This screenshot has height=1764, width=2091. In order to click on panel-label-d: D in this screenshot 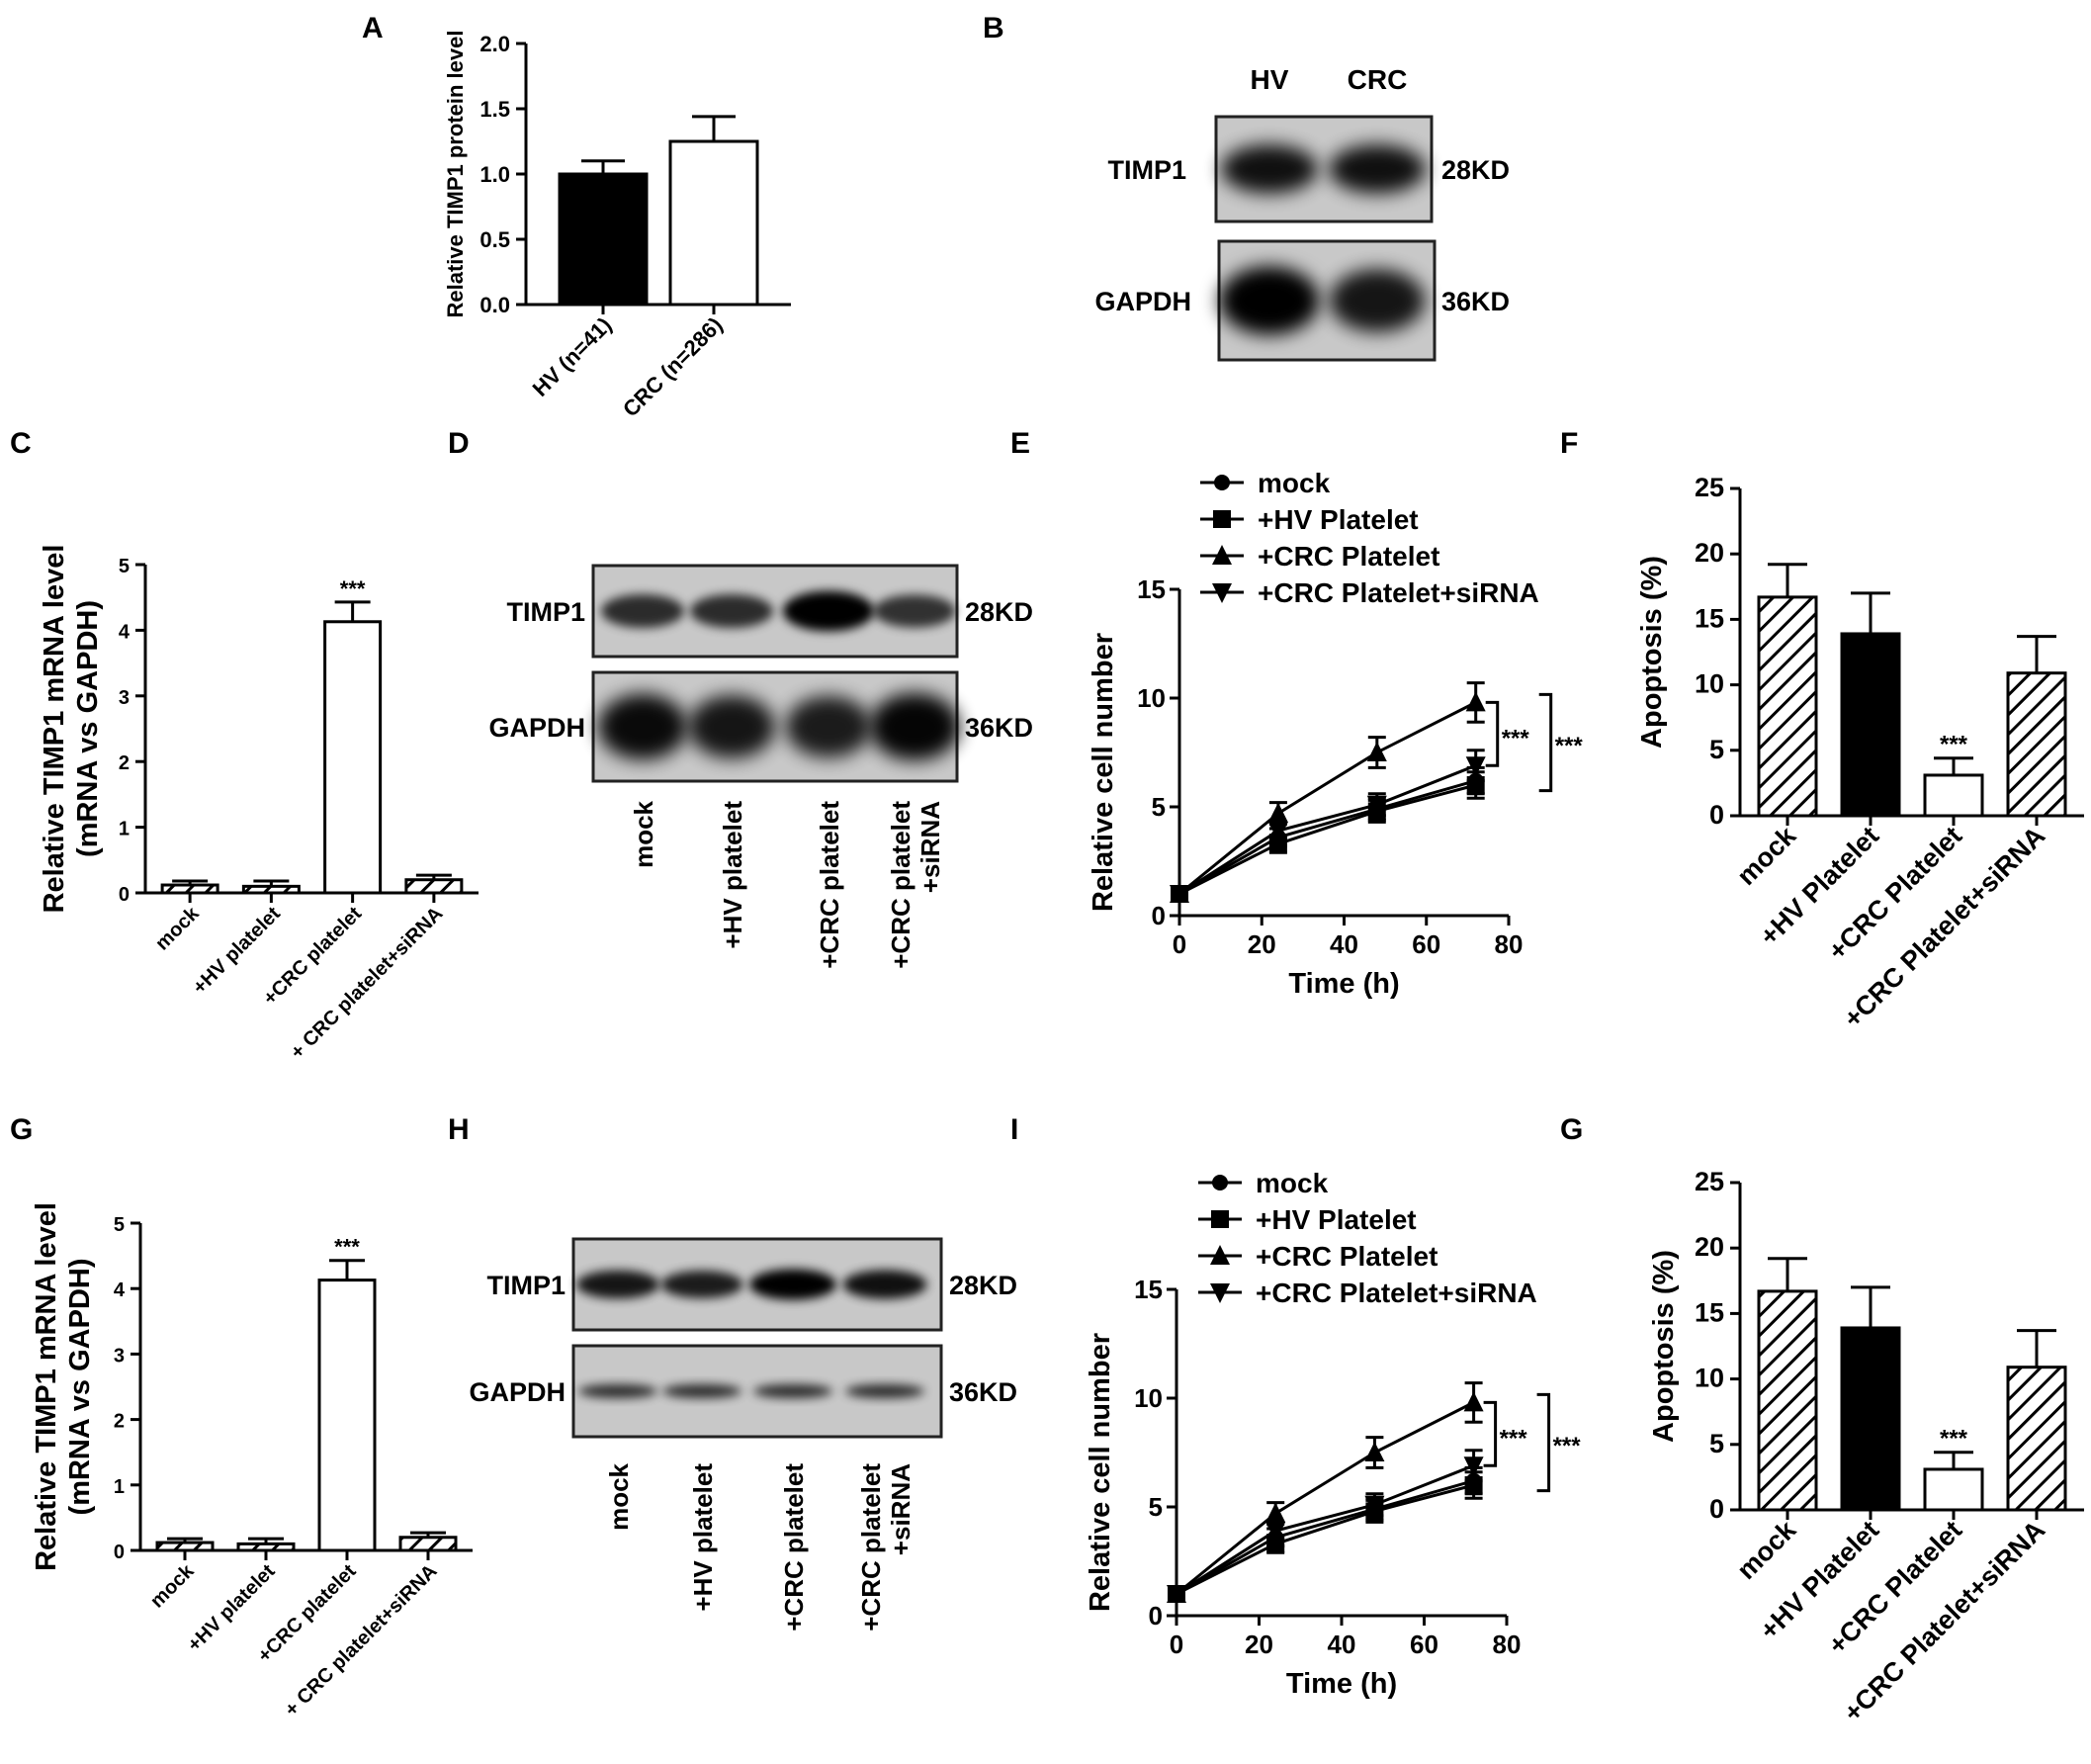, I will do `click(459, 444)`.